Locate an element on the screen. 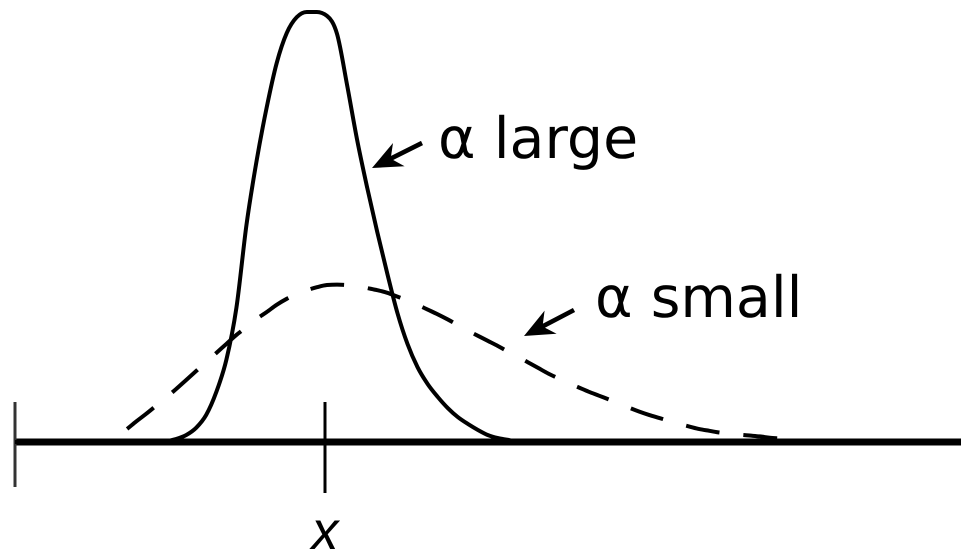 The width and height of the screenshot is (961, 555). legend-label: α large is located at coordinates (538, 139).